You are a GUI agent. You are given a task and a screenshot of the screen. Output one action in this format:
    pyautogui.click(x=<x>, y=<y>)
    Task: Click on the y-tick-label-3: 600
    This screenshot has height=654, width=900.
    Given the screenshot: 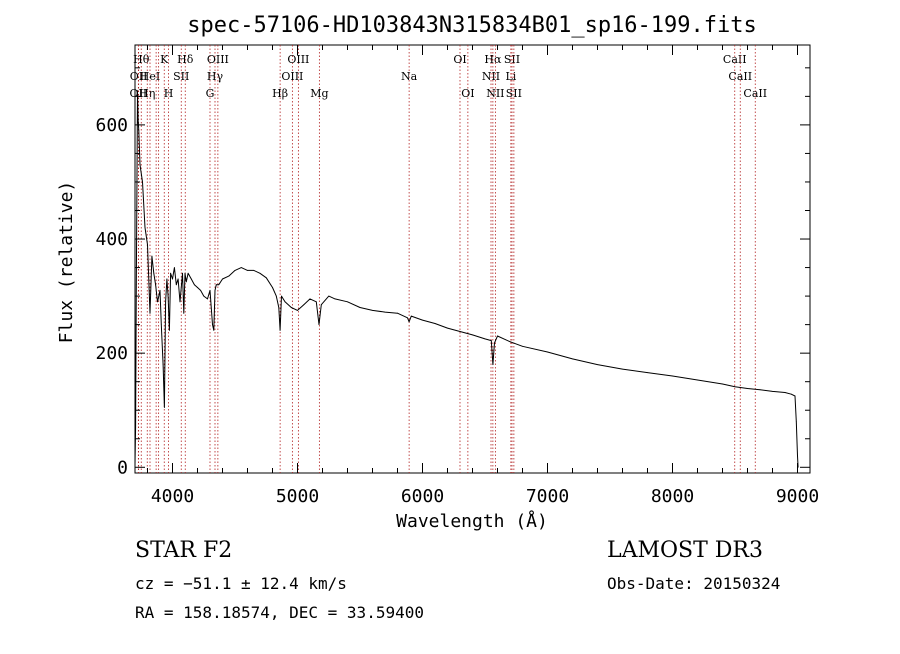 What is the action you would take?
    pyautogui.click(x=111, y=125)
    